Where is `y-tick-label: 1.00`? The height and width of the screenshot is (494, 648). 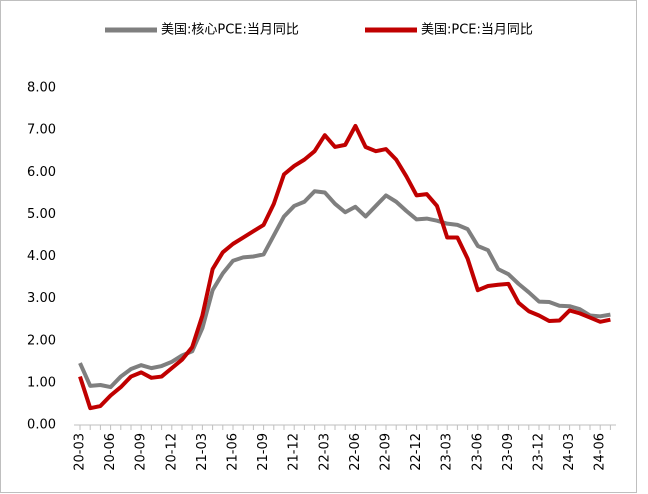
y-tick-label: 1.00 is located at coordinates (41, 382).